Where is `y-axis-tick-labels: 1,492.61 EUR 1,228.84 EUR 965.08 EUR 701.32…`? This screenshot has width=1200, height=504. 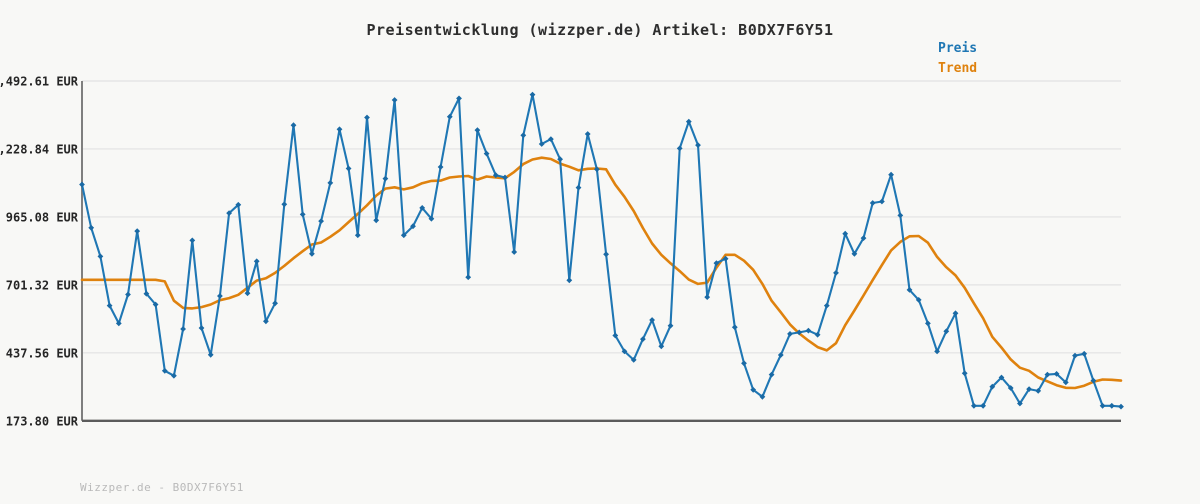
y-axis-tick-labels: 1,492.61 EUR 1,228.84 EUR 965.08 EUR 701.32… is located at coordinates (39, 252).